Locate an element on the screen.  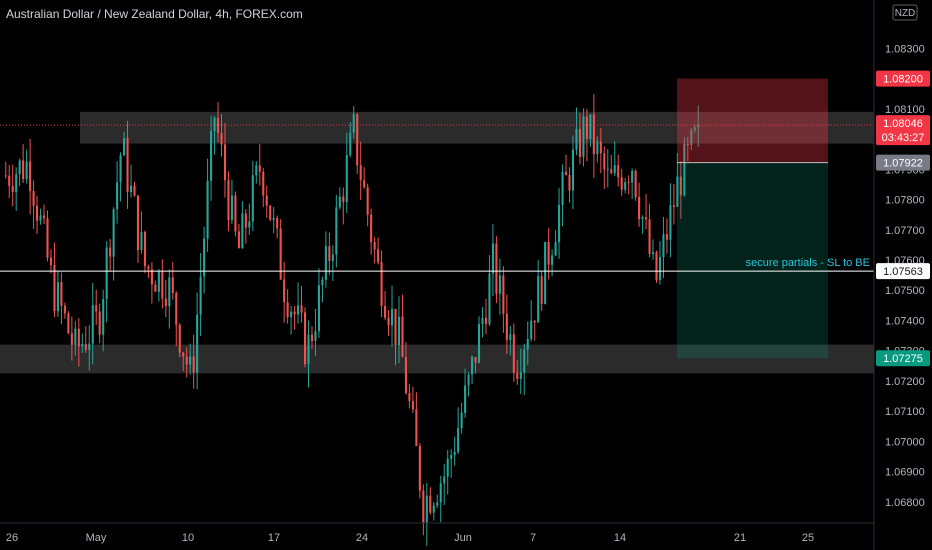
time-tick-label: 25 is located at coordinates (808, 538).